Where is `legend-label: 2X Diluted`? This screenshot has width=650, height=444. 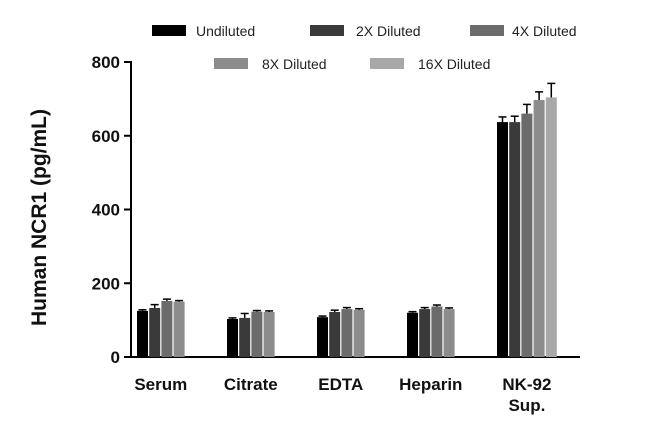 legend-label: 2X Diluted is located at coordinates (388, 31).